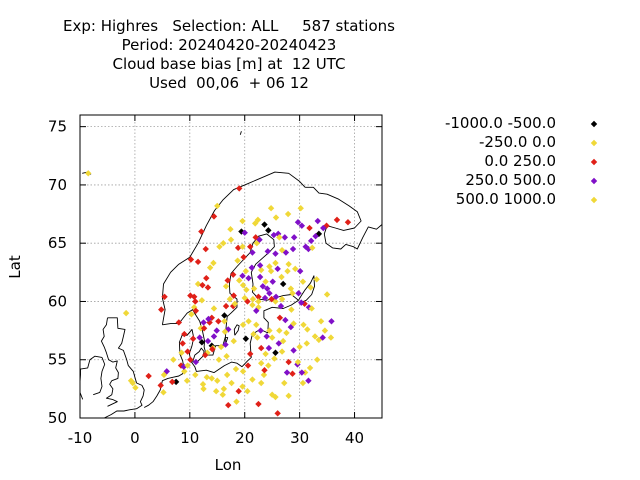  I want to click on x-tick-label: 20, so click(244, 438).